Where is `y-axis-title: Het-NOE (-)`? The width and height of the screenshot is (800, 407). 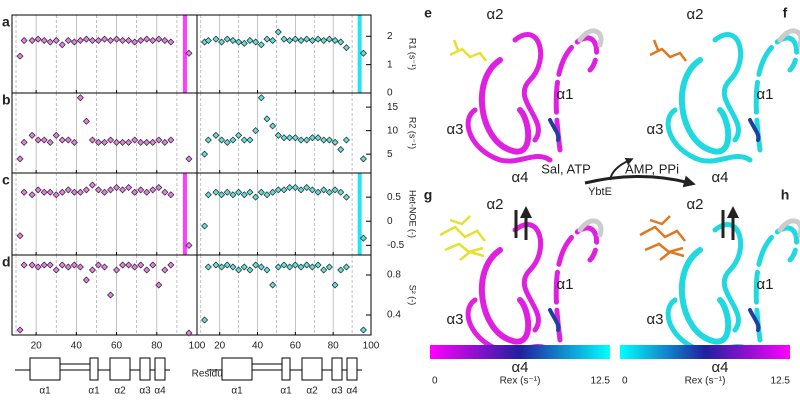 y-axis-title: Het-NOE (-) is located at coordinates (413, 214).